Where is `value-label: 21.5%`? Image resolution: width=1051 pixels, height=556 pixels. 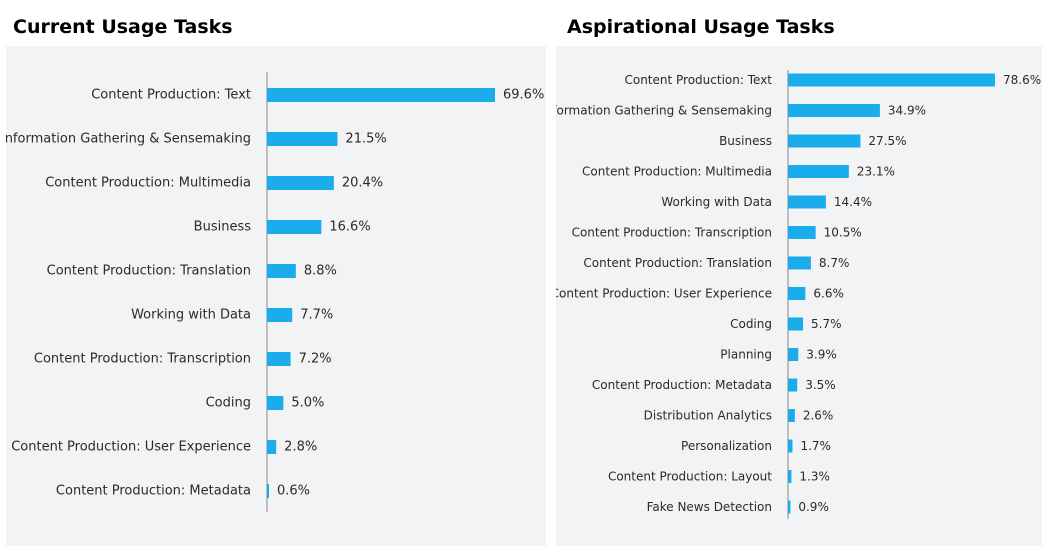
value-label: 21.5% is located at coordinates (365, 139).